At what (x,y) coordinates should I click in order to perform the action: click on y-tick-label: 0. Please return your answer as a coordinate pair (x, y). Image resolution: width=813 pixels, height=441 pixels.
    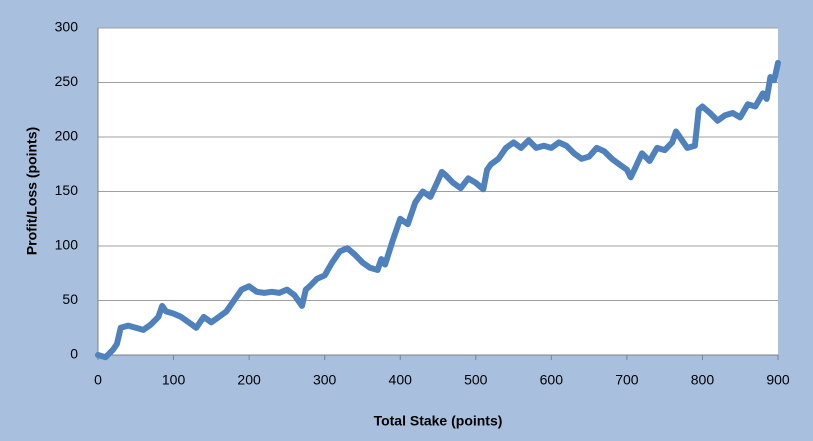
    Looking at the image, I should click on (74, 354).